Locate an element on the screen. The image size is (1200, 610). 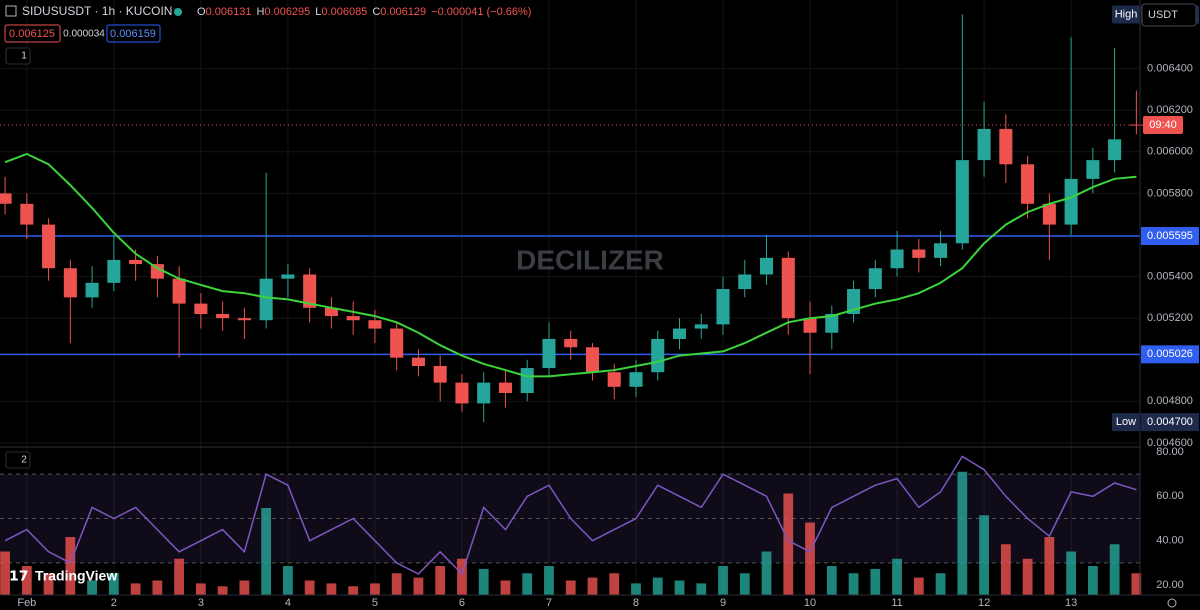
x-tick-label: 2 is located at coordinates (114, 603).